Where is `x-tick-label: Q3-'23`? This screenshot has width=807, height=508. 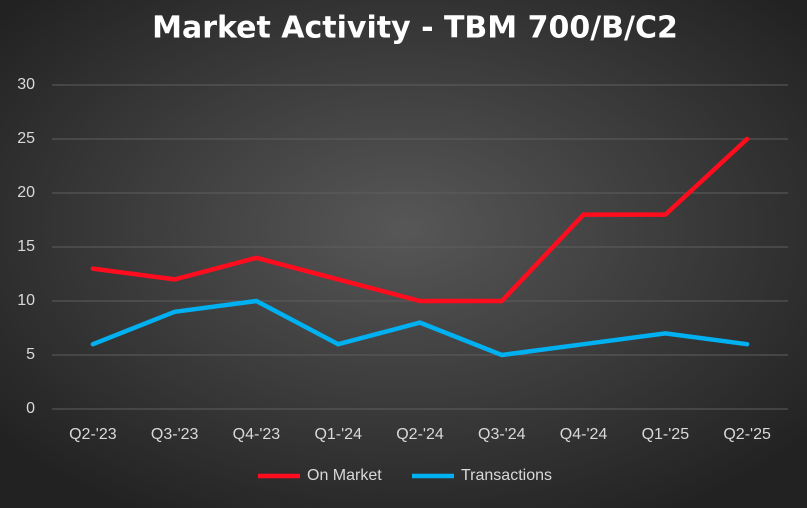 x-tick-label: Q3-'23 is located at coordinates (175, 434).